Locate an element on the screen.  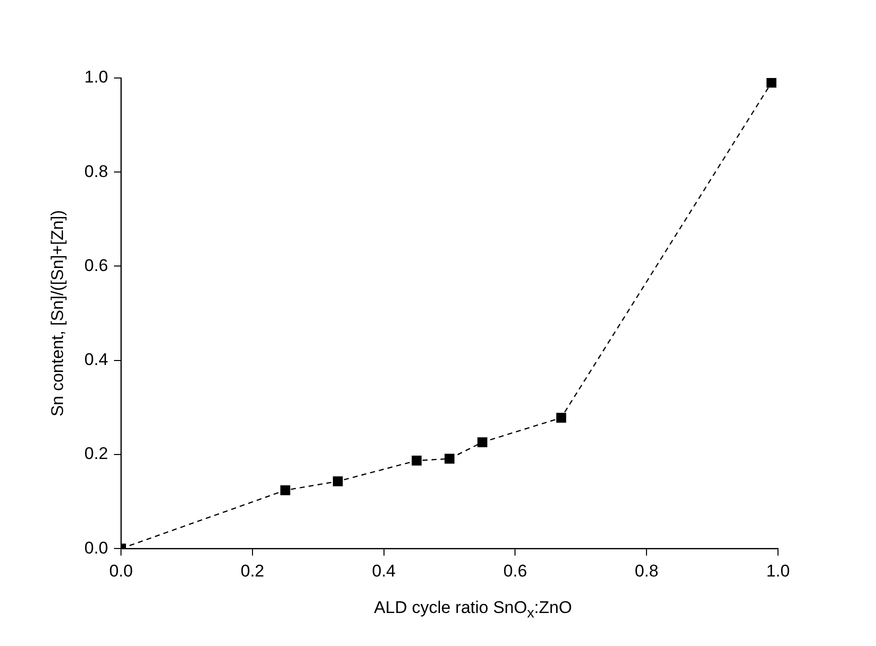
y-tick-label: 0.0 is located at coordinates (96, 548).